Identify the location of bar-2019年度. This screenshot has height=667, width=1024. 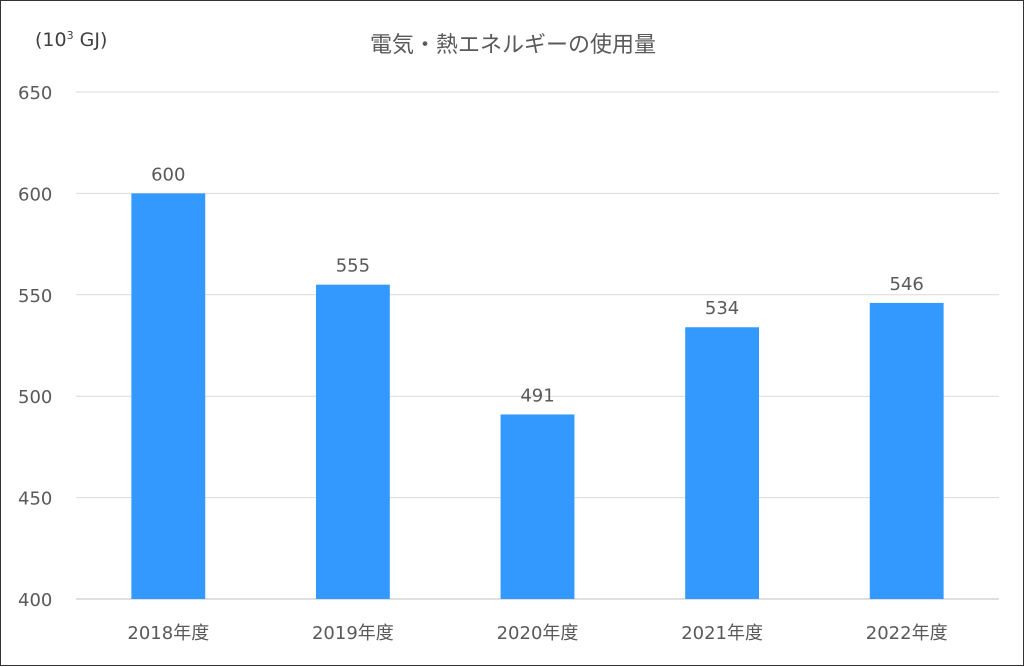
(352, 441).